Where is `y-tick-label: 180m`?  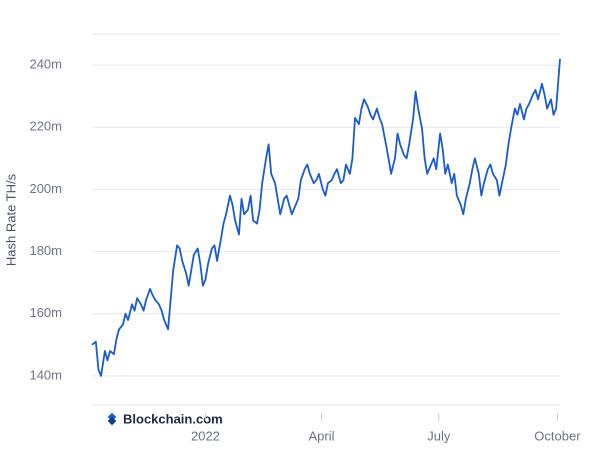 y-tick-label: 180m is located at coordinates (45, 250).